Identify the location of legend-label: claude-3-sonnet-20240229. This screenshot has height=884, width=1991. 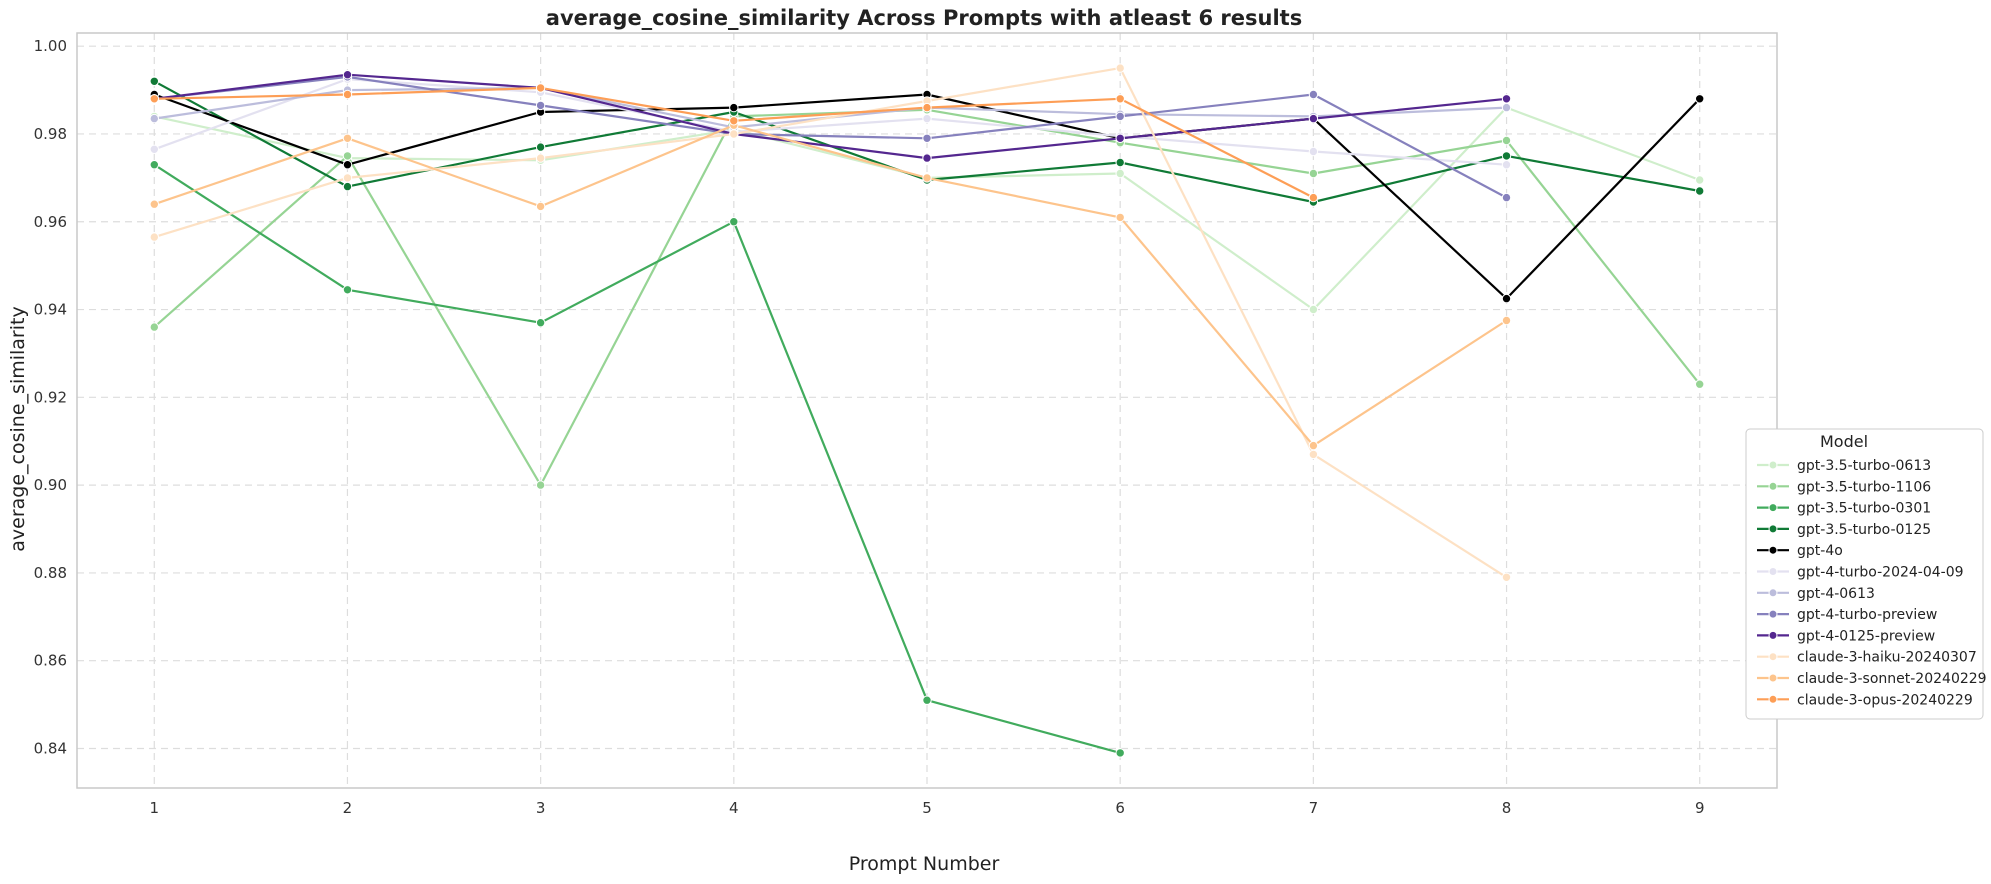
(1892, 679).